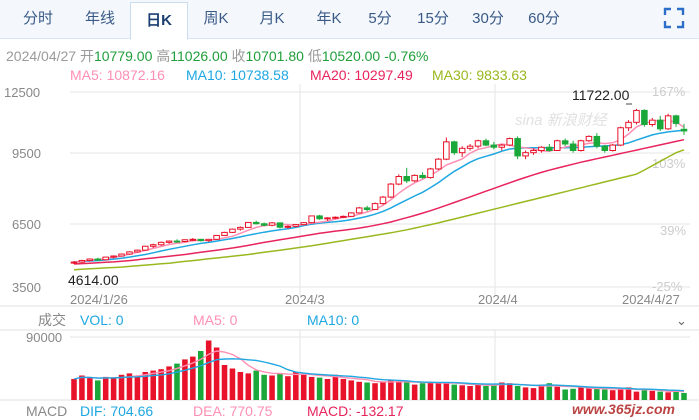 The width and height of the screenshot is (699, 420). I want to click on tab-15min: 15分, so click(433, 18).